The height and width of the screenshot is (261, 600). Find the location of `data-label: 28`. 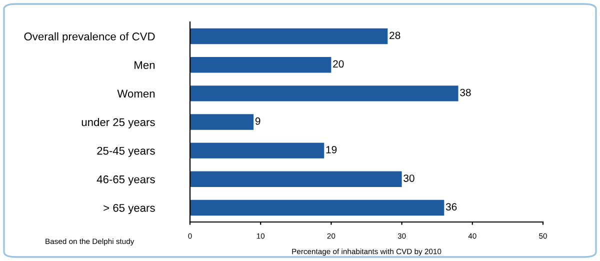

data-label: 28 is located at coordinates (395, 36).